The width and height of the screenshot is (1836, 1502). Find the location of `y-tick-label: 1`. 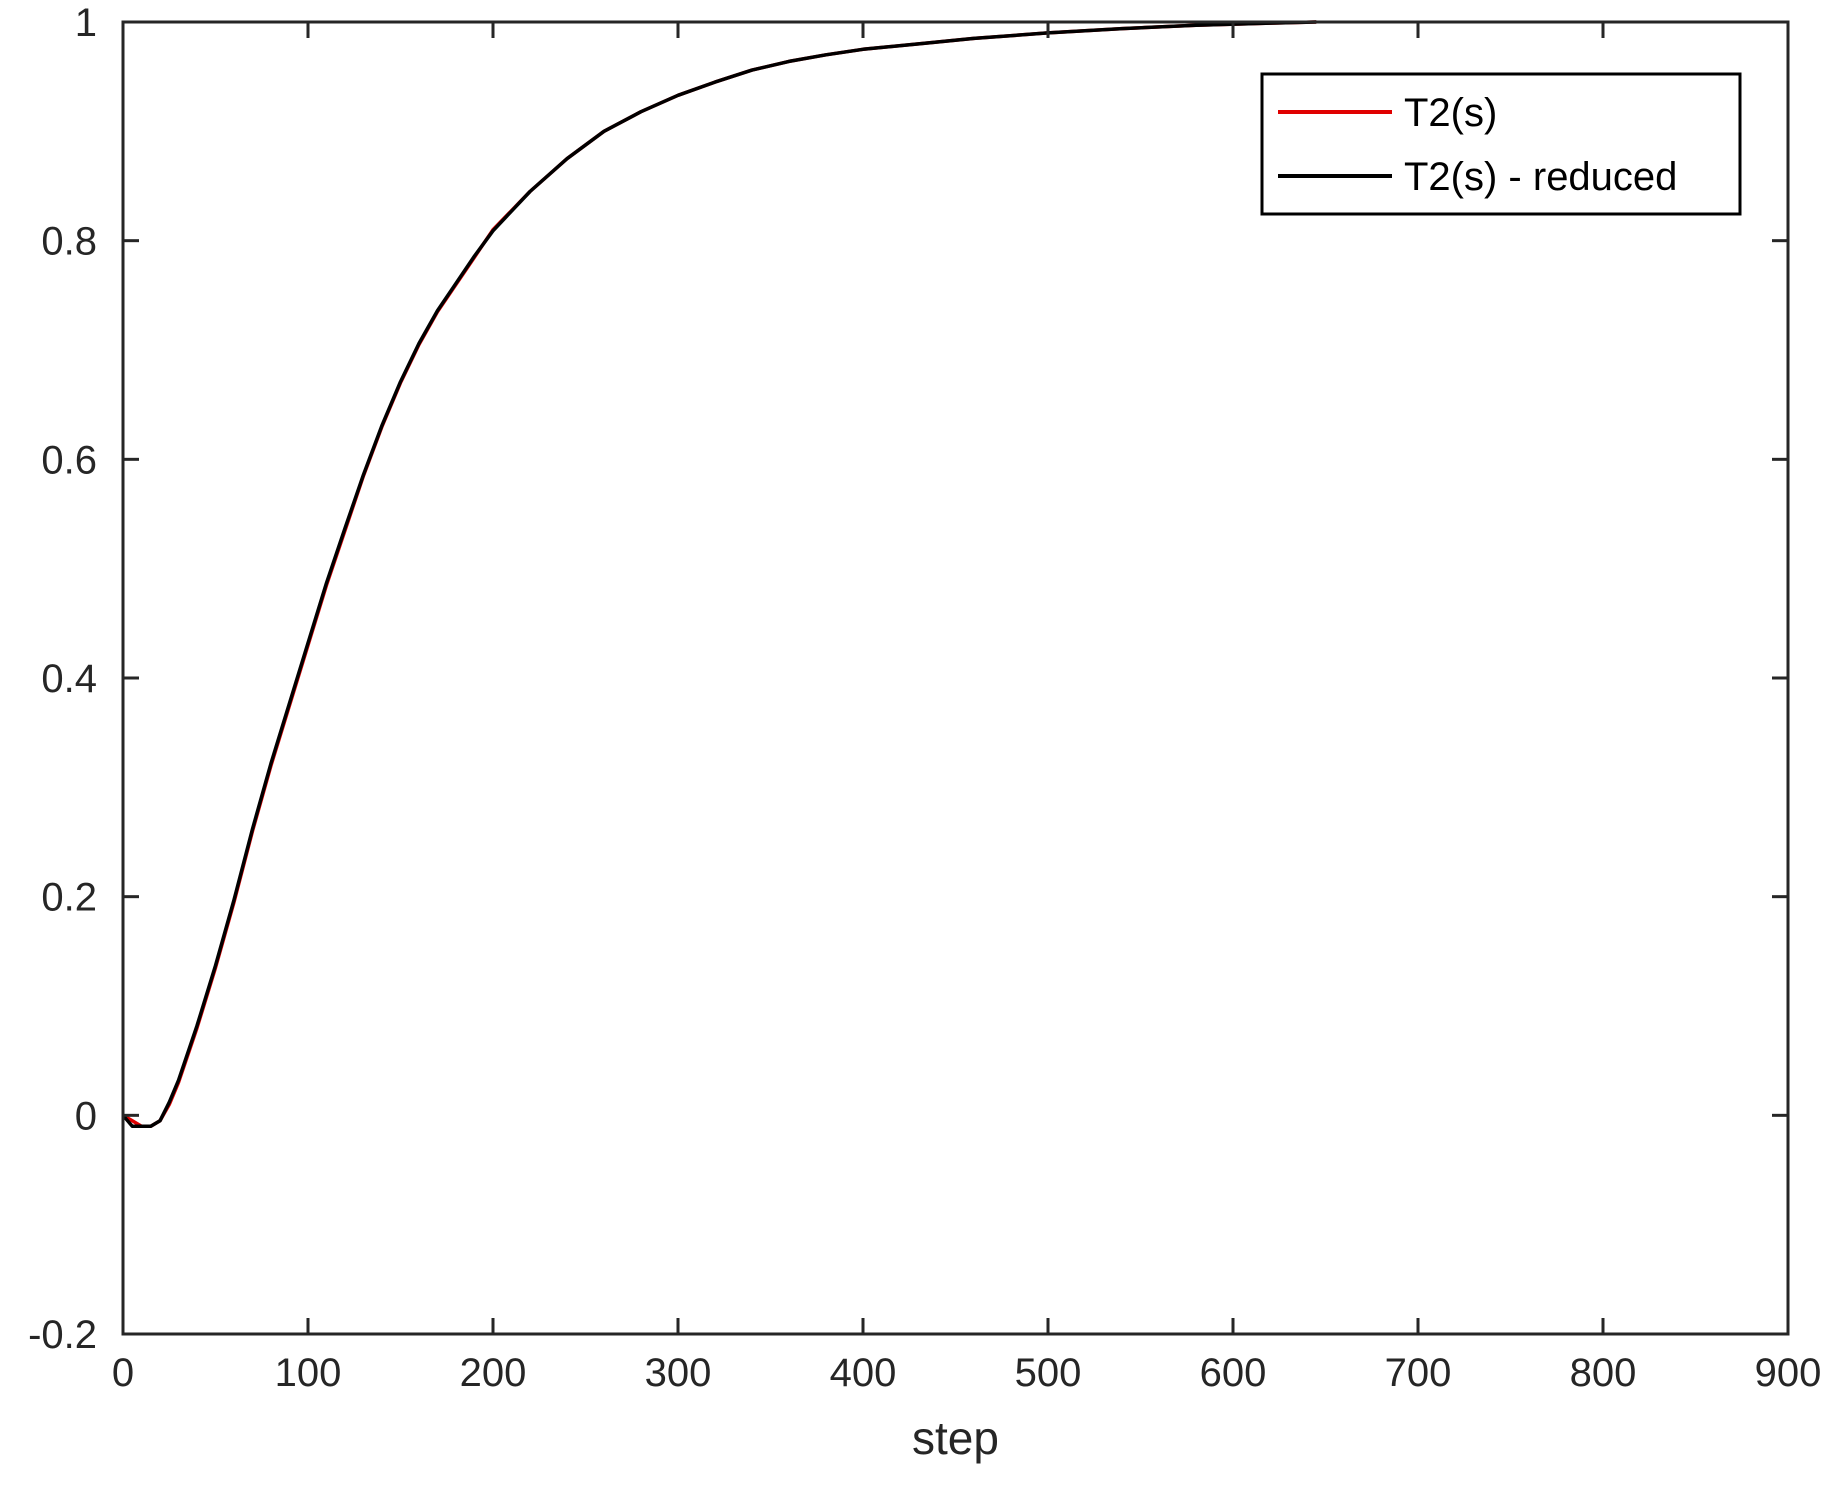

y-tick-label: 1 is located at coordinates (86, 23).